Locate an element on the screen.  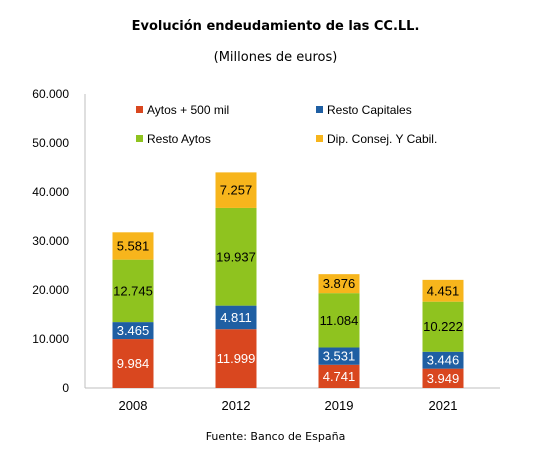
data-label: 12.745 is located at coordinates (133, 290).